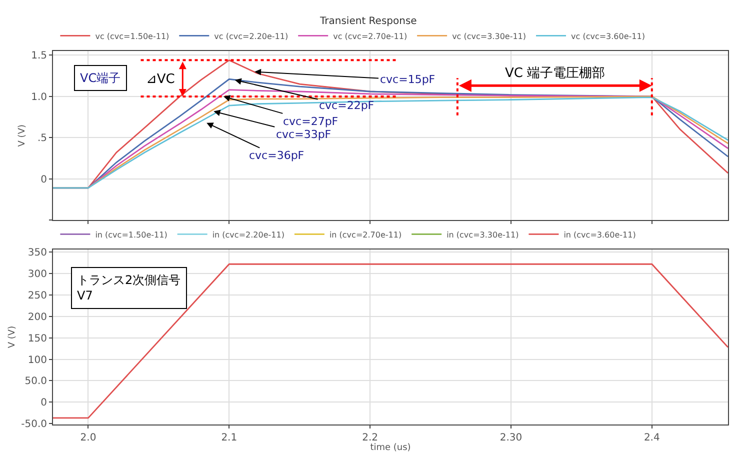  Describe the element at coordinates (42, 138) in the screenshot. I see `y-tick-label: .5` at that location.